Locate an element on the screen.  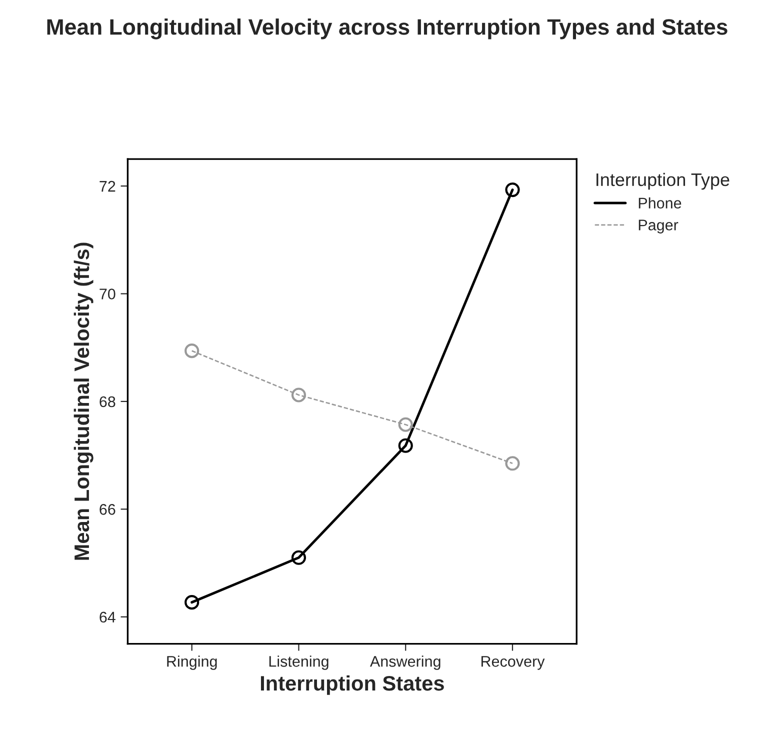
y-axis-title: Mean Longitudinal Velocity (ft/s) is located at coordinates (84, 401).